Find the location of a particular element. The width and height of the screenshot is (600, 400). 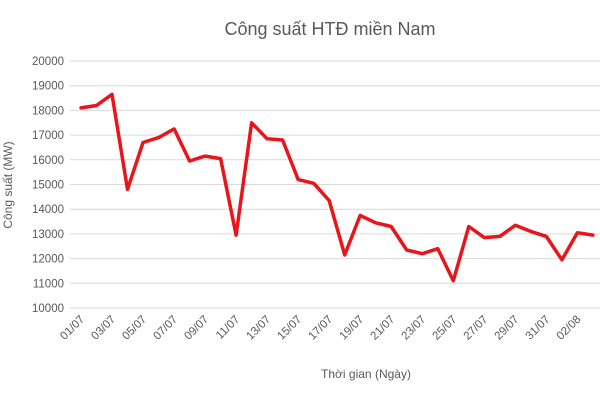

y-tick-label: 10000 is located at coordinates (48, 309).